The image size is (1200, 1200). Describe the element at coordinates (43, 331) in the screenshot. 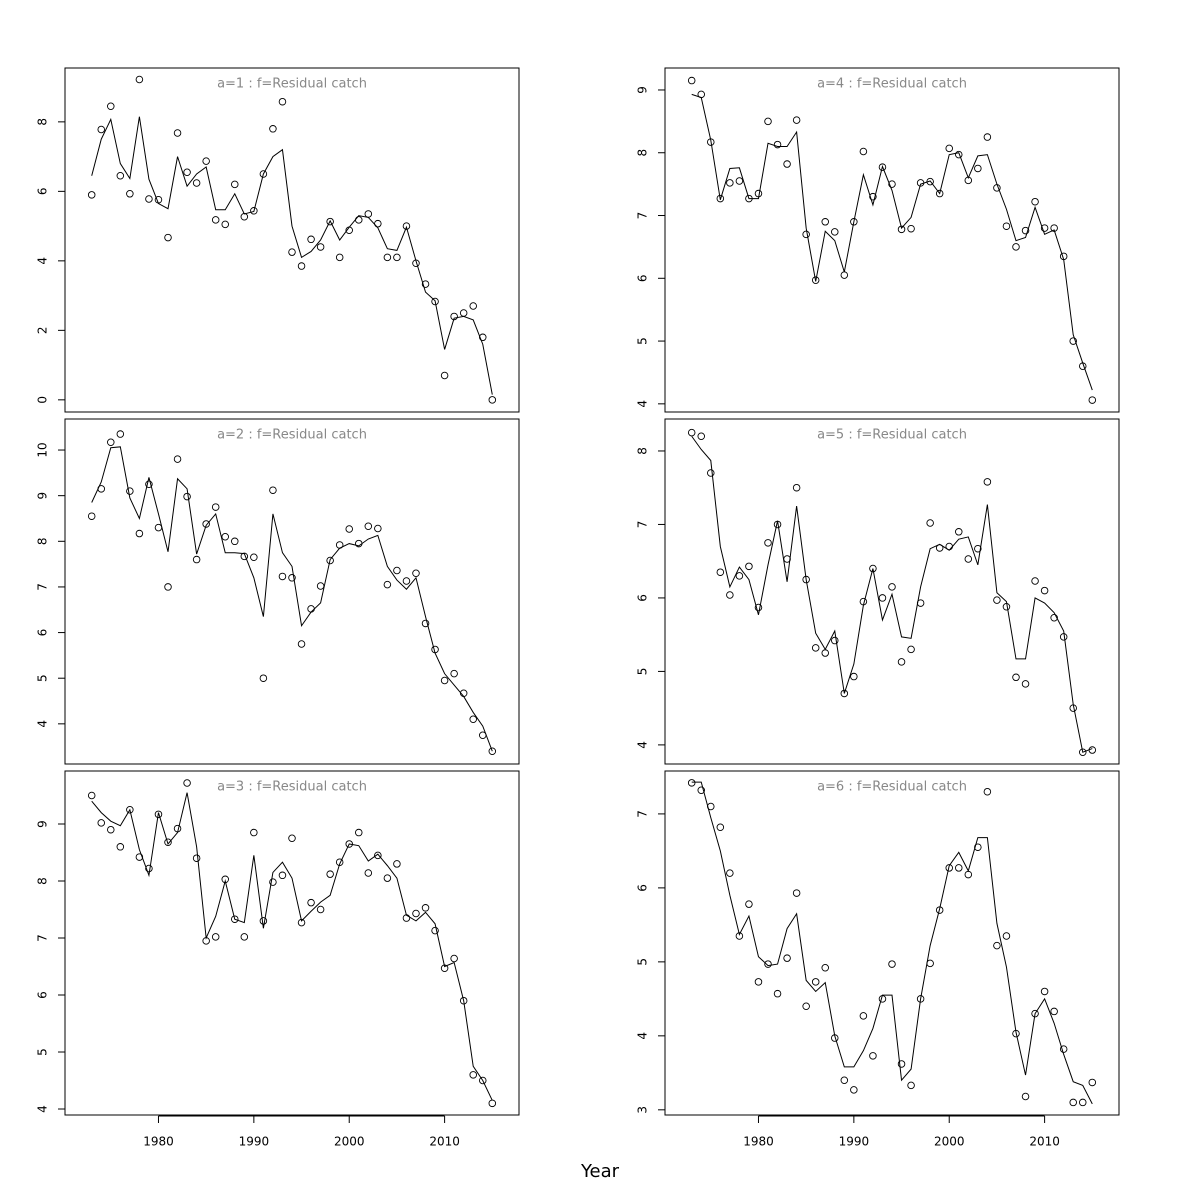

I see `y-tick-label: 2` at that location.